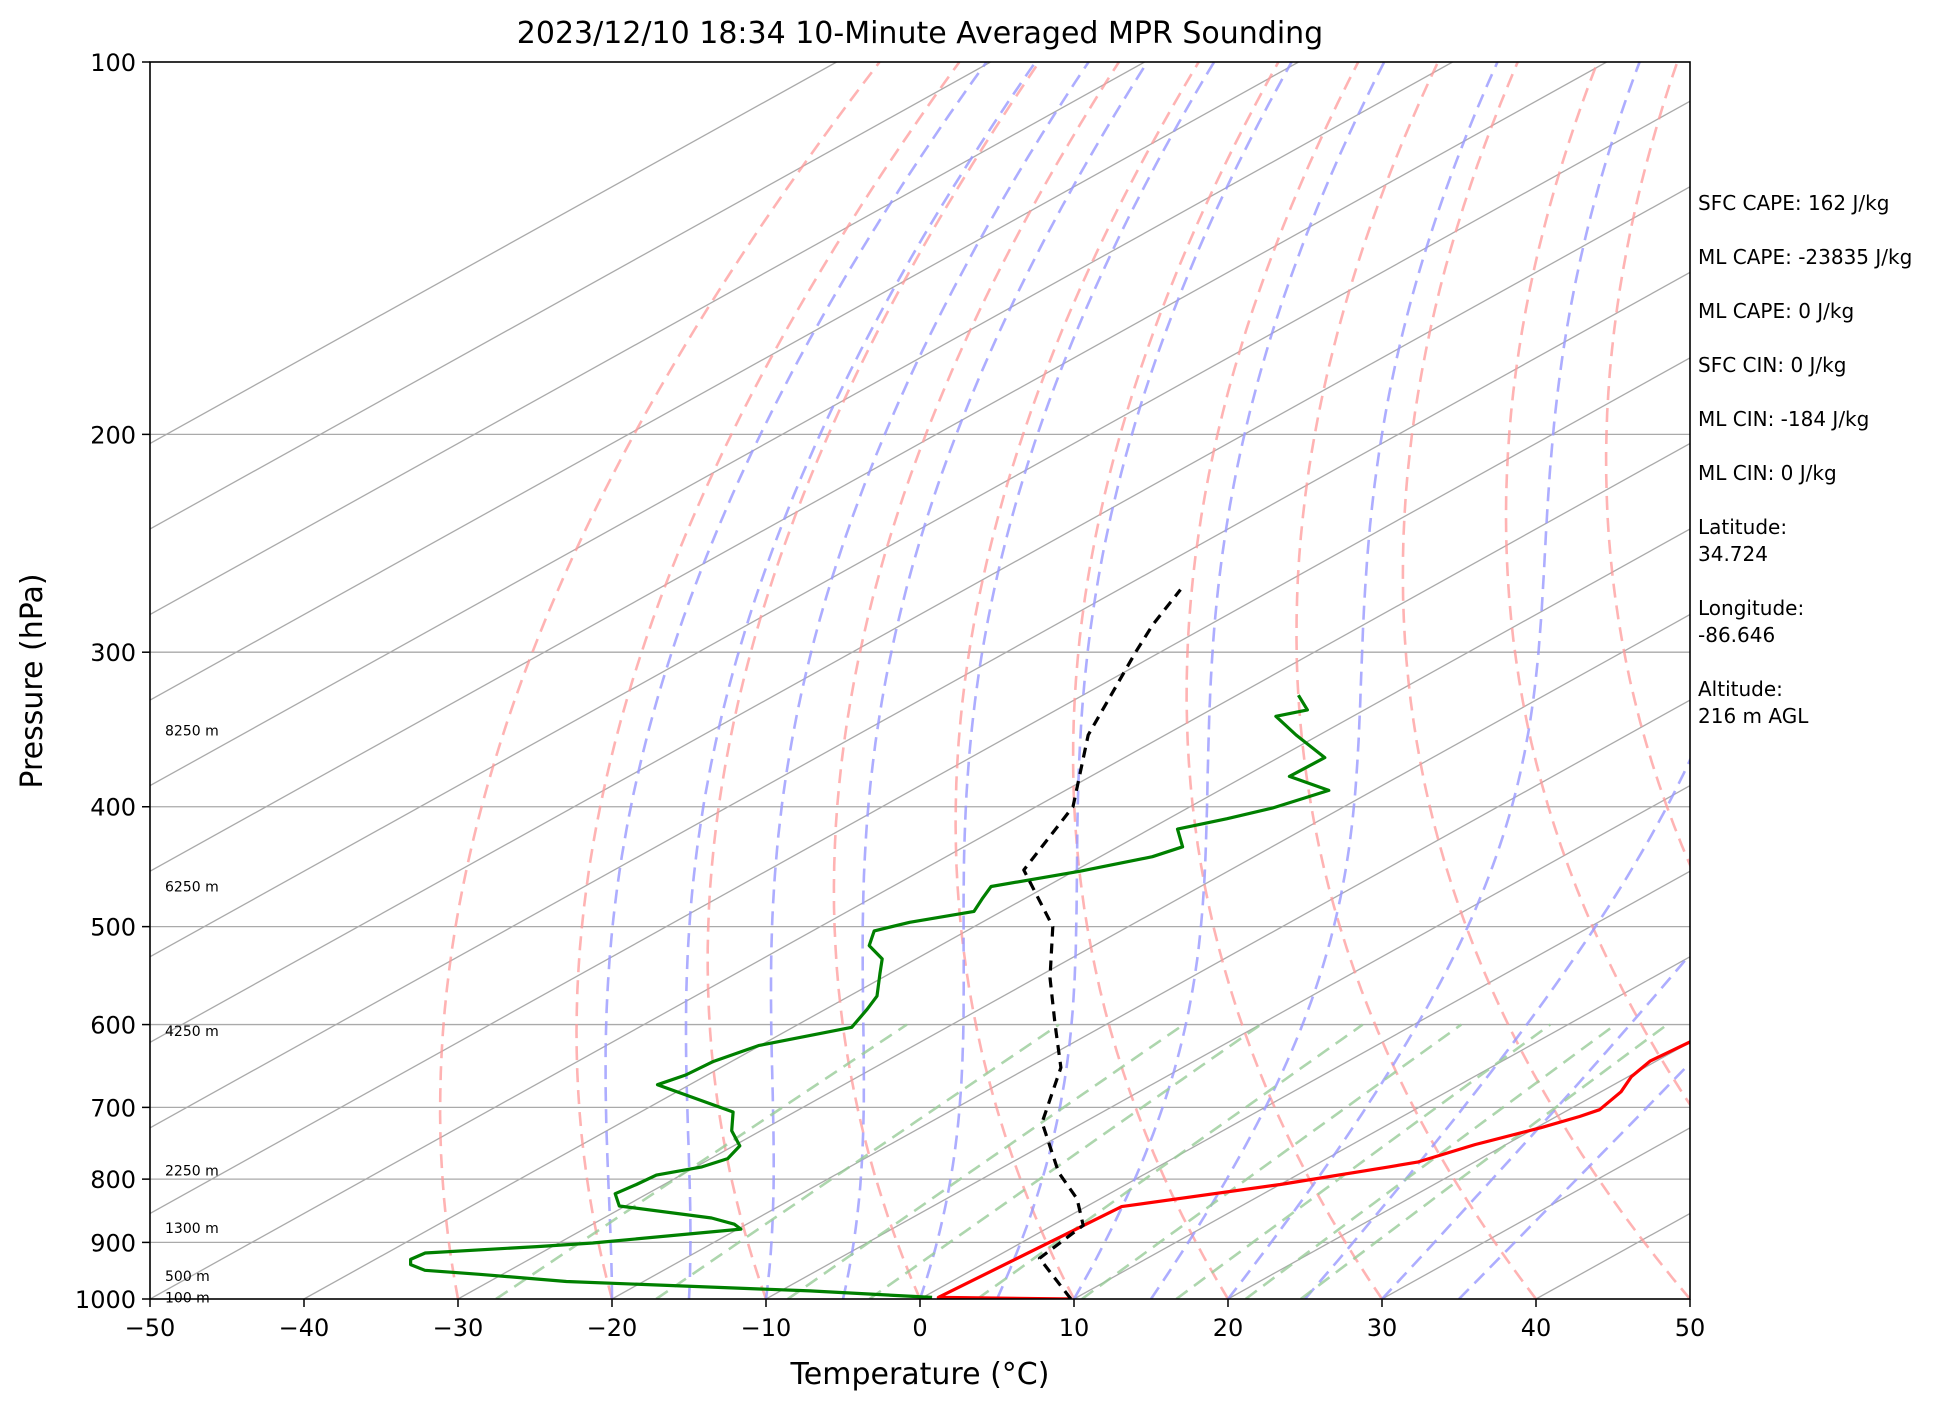 The image size is (1947, 1406). What do you see at coordinates (113, 63) in the screenshot?
I see `y-tick-label: 100` at bounding box center [113, 63].